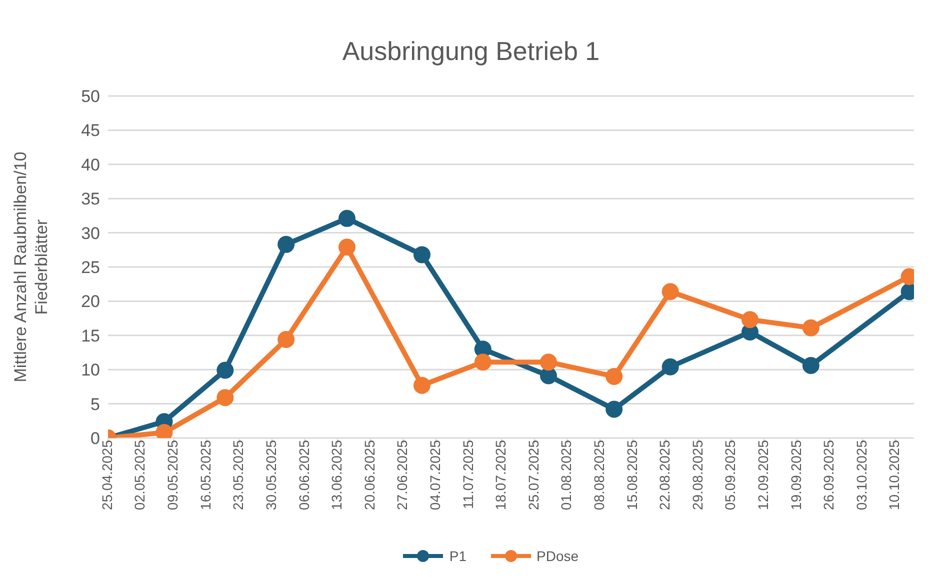 The width and height of the screenshot is (942, 582). What do you see at coordinates (730, 475) in the screenshot?
I see `x-tick-label: 05.09.2025` at bounding box center [730, 475].